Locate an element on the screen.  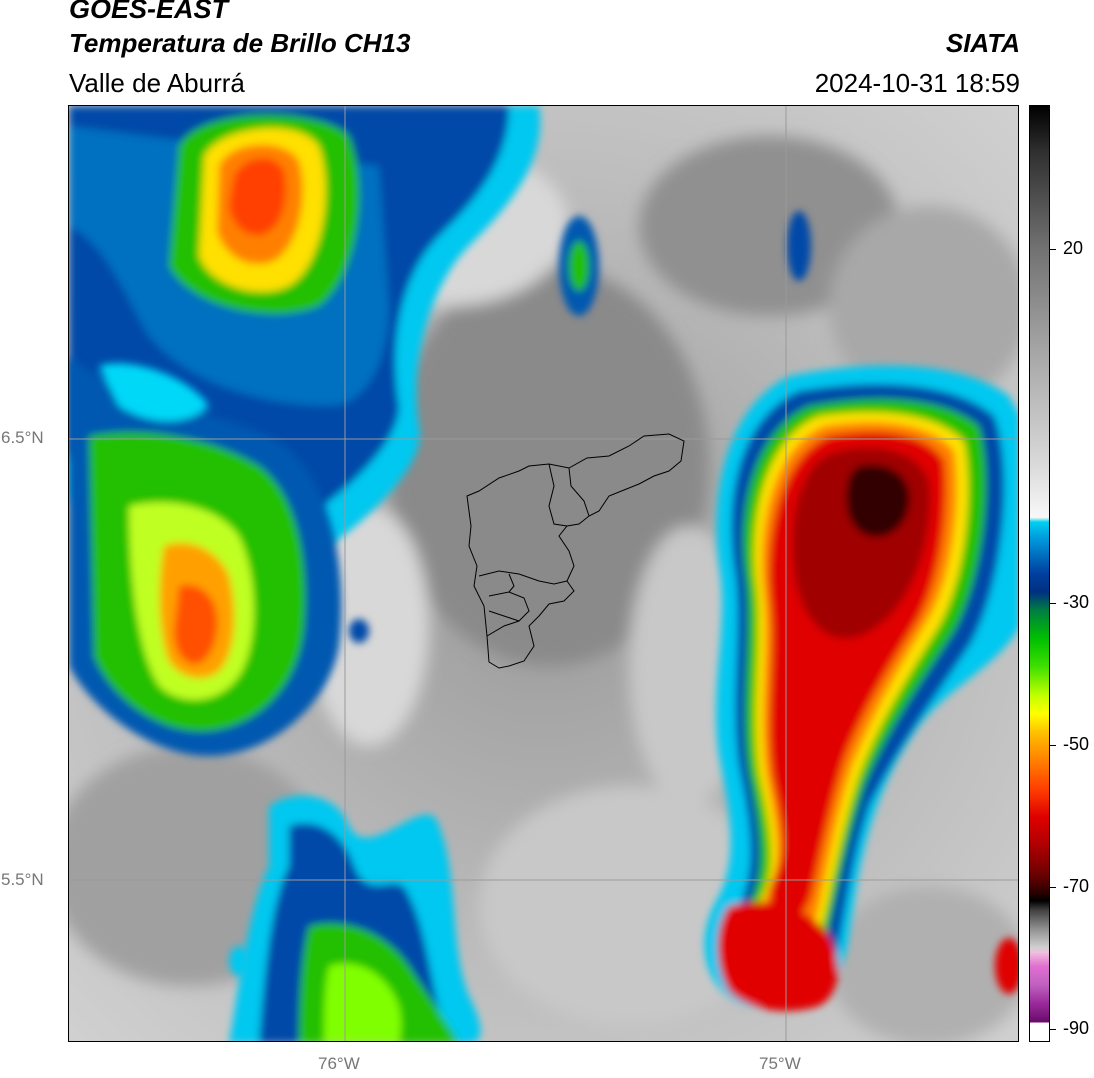
satellite-title: GOES-EAST is located at coordinates (149, 12).